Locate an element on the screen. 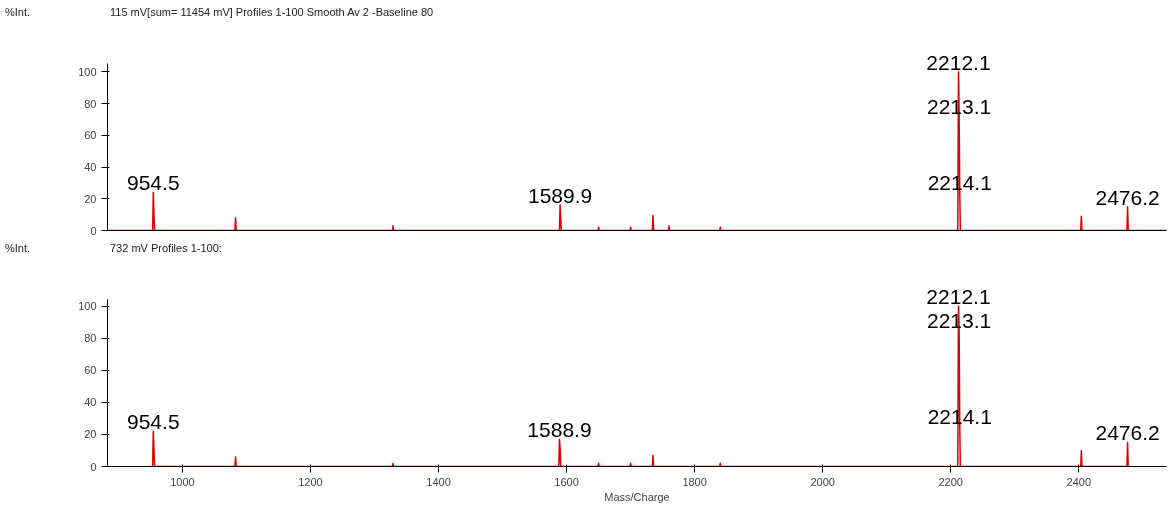 This screenshot has height=512, width=1168. x-tick-label: 1200 is located at coordinates (310, 481).